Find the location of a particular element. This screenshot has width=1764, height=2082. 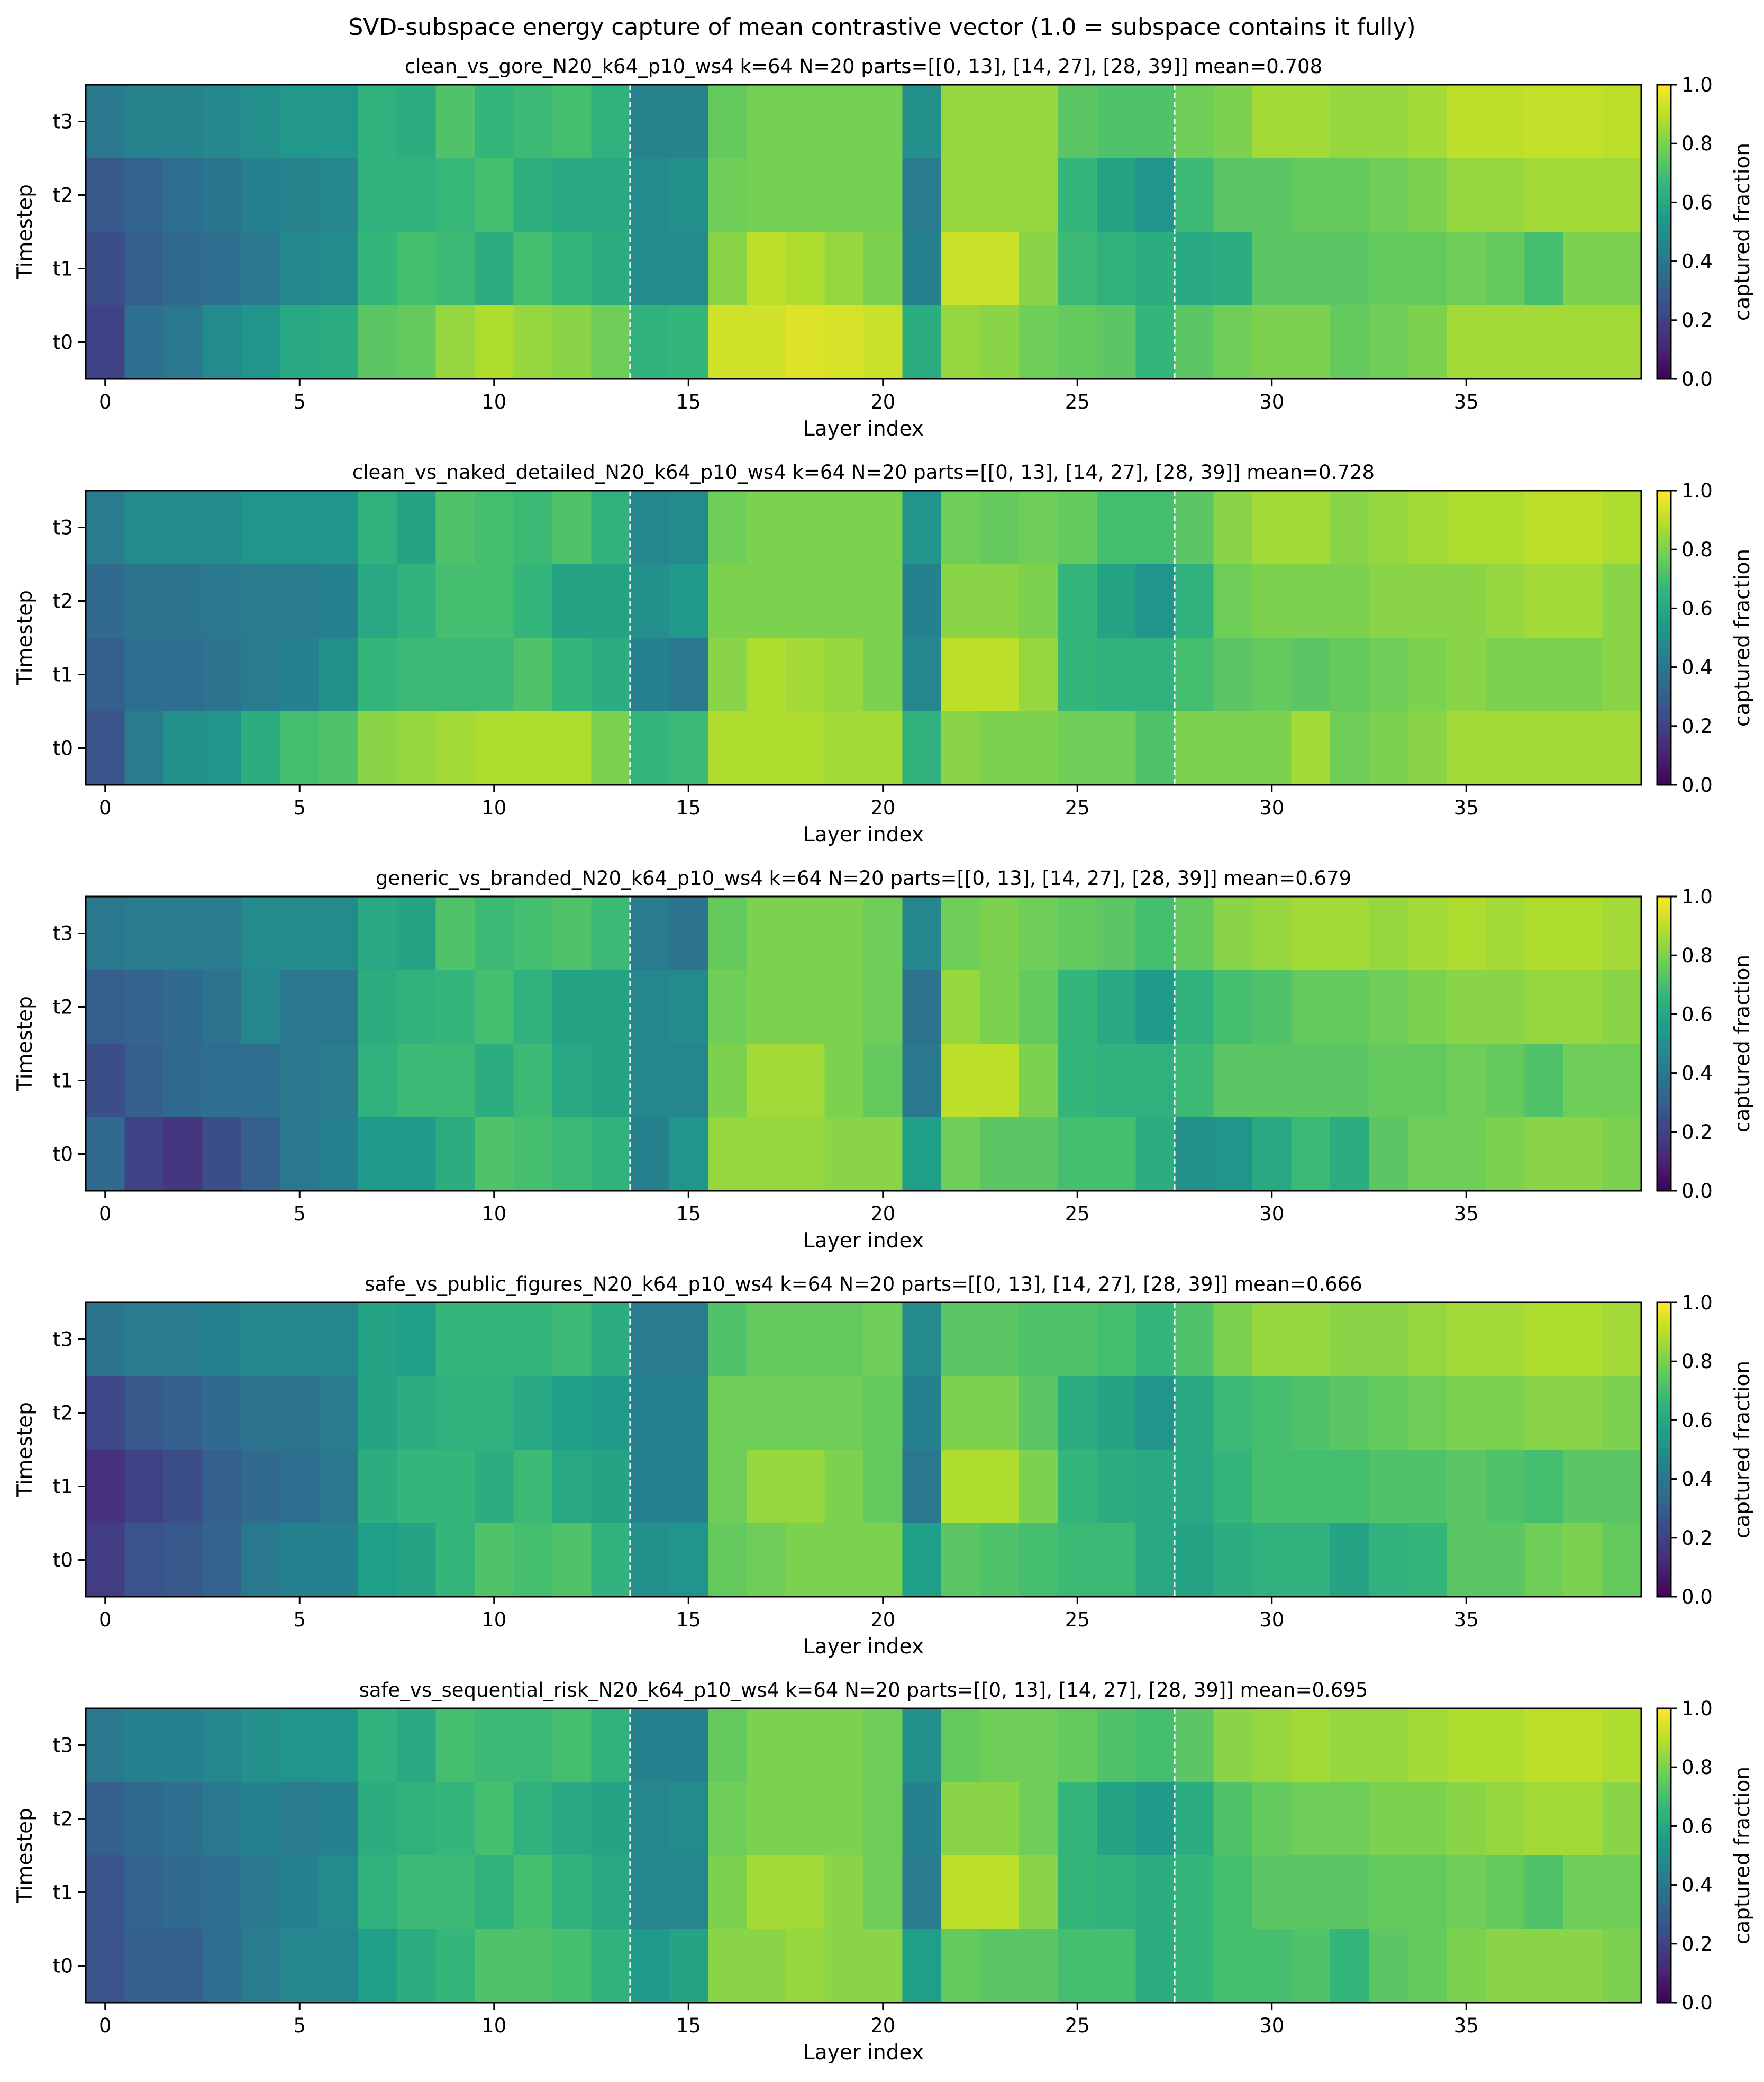

x-tick-label: 10 is located at coordinates (494, 1213).